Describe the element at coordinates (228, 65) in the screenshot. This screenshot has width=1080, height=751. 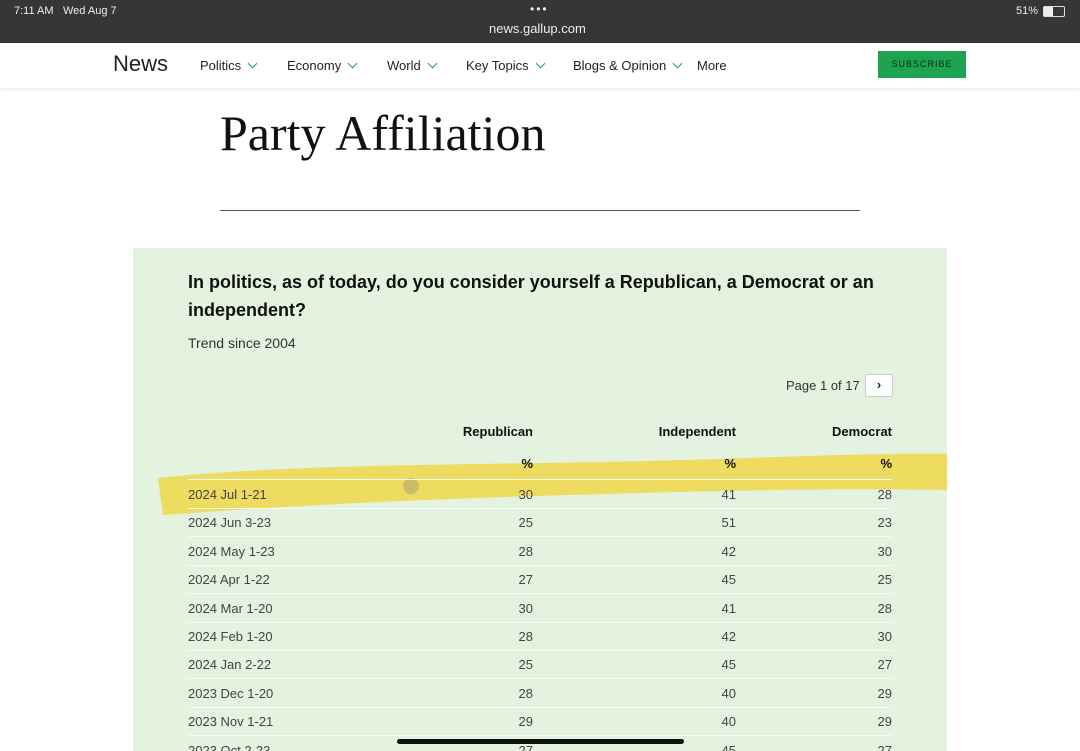
I see `nav-item: Politics` at that location.